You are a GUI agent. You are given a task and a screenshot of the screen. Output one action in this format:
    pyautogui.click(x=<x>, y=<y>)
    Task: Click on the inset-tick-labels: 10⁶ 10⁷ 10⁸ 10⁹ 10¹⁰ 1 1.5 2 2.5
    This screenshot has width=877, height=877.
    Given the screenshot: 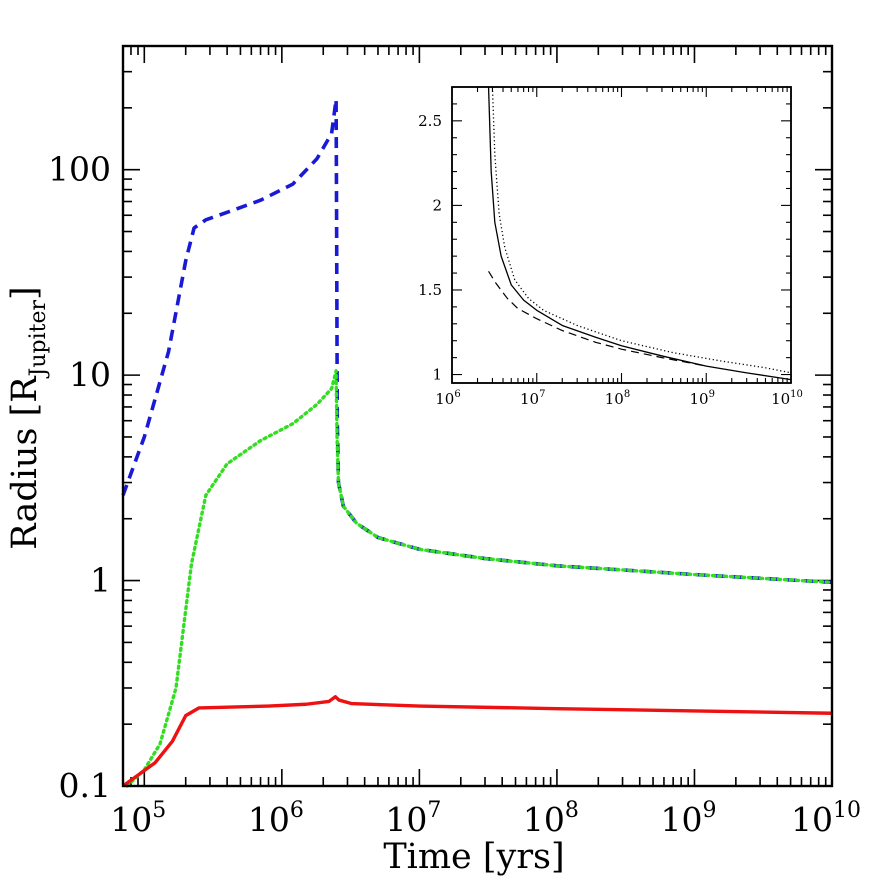 What is the action you would take?
    pyautogui.click(x=610, y=260)
    